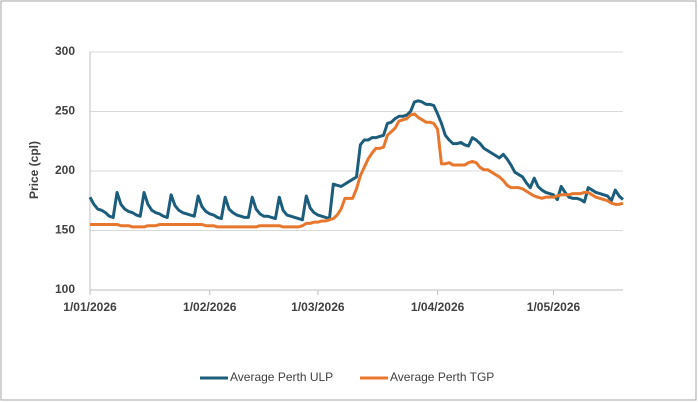 The height and width of the screenshot is (402, 698). I want to click on x-tick-label: 1/02/2026, so click(210, 307).